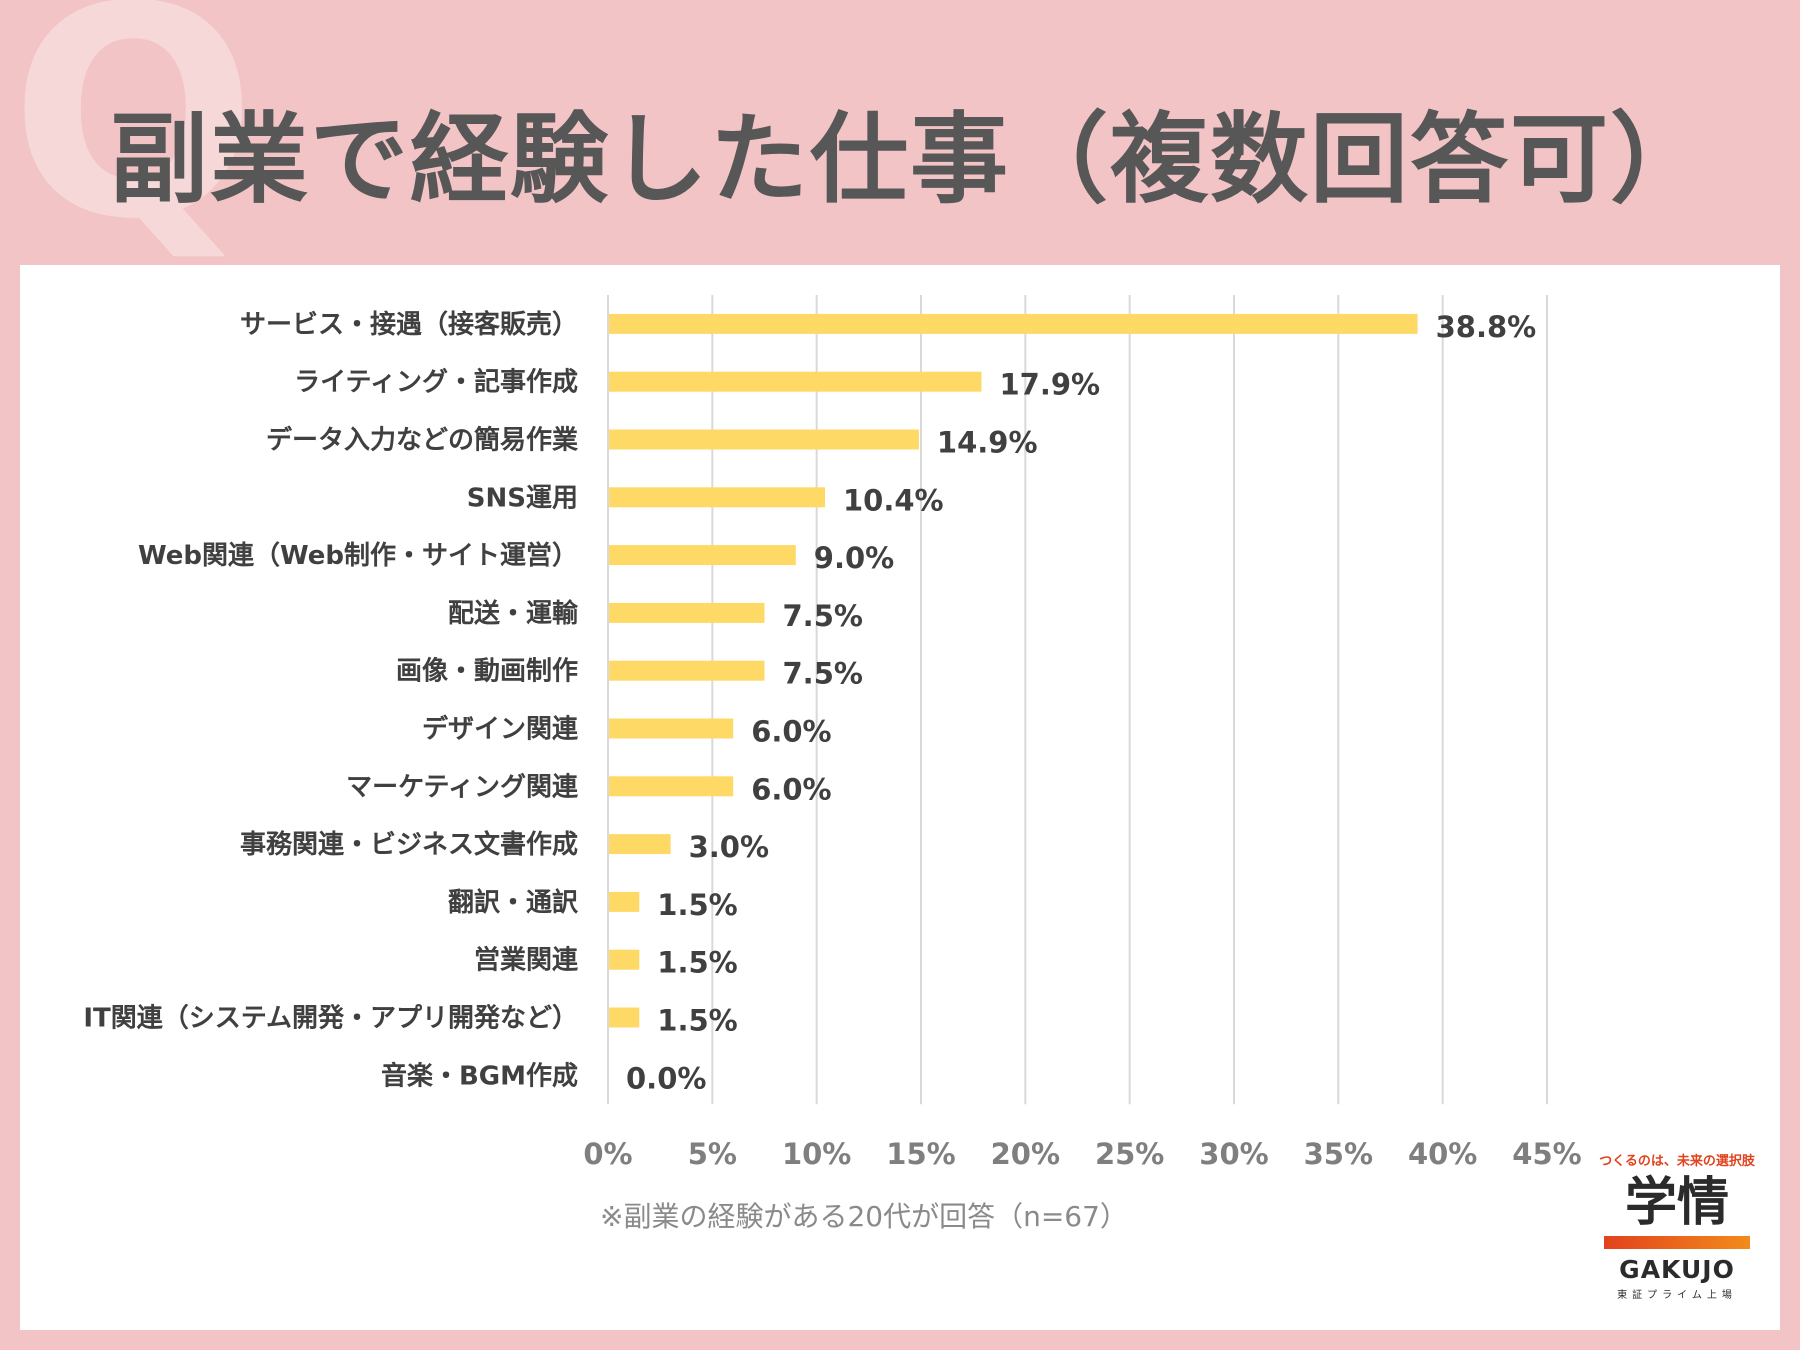 This screenshot has height=1350, width=1800. What do you see at coordinates (1676, 1203) in the screenshot?
I see `logo-kanji: 学情` at bounding box center [1676, 1203].